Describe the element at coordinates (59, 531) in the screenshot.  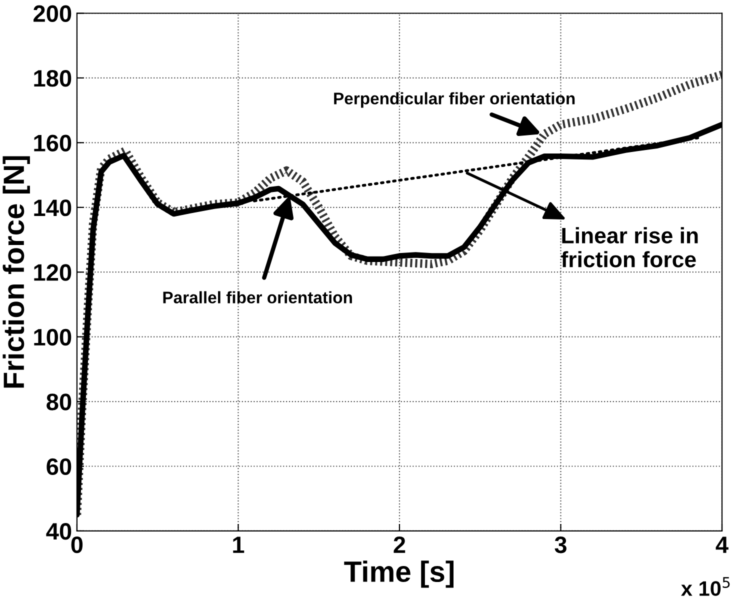
I see `y-tick-label: 40` at that location.